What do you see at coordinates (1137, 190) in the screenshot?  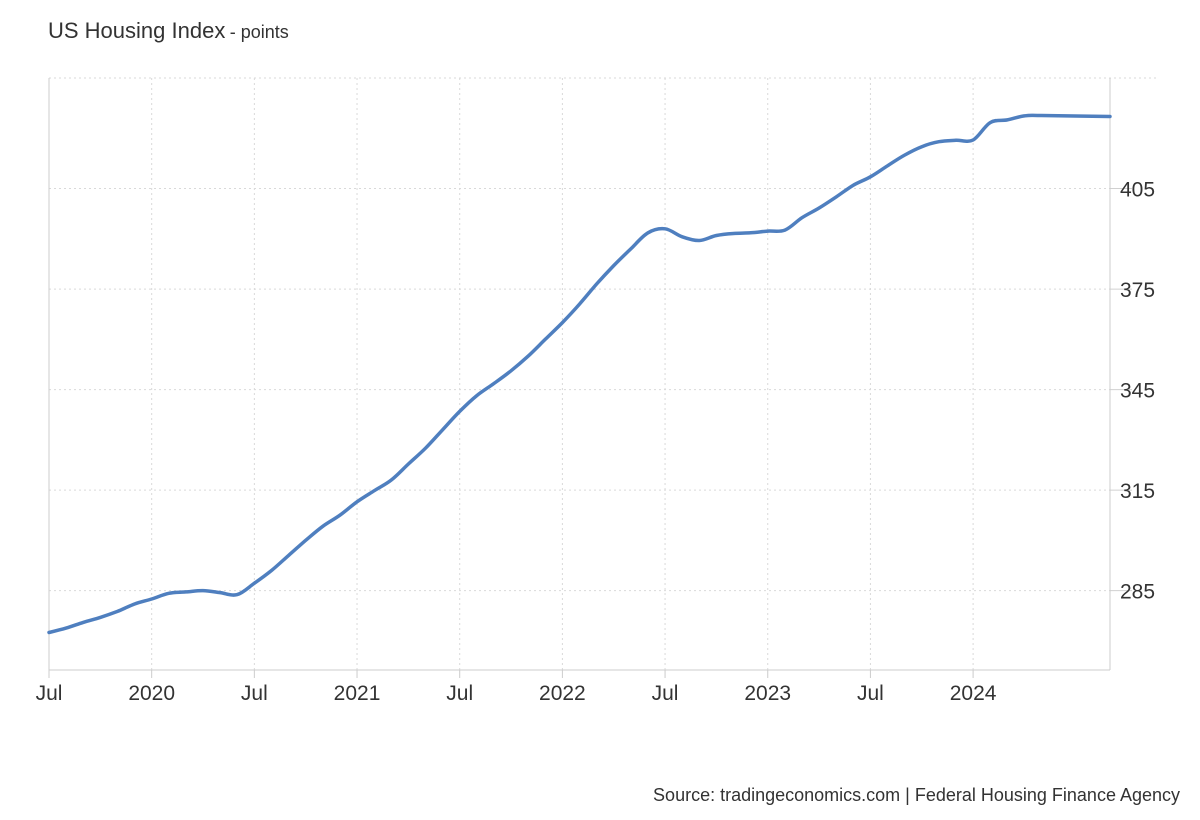 I see `y-tick-label: 405` at bounding box center [1137, 190].